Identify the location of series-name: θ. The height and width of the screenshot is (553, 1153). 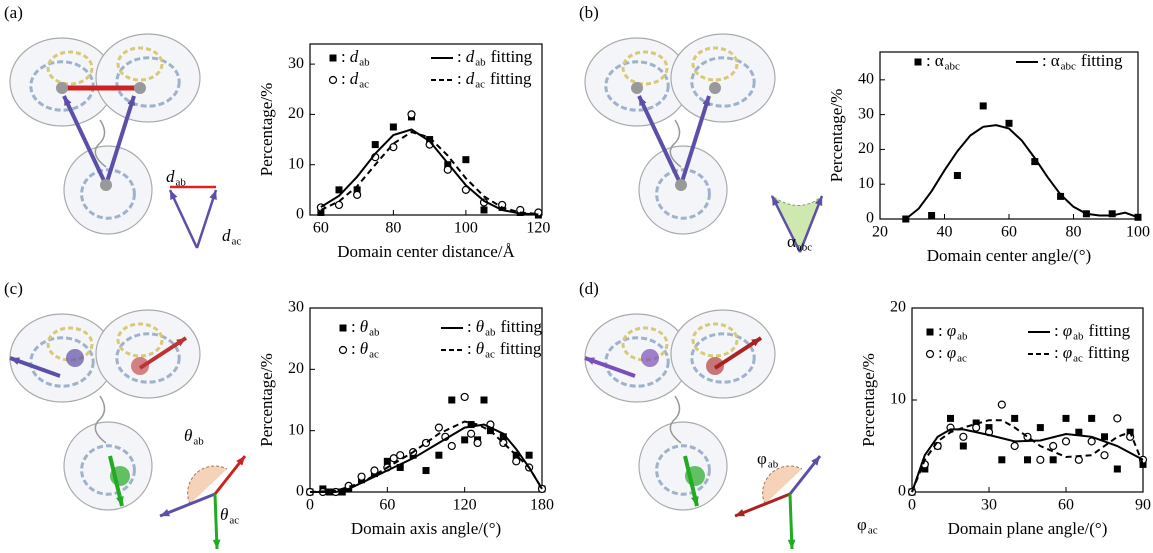
(480, 326).